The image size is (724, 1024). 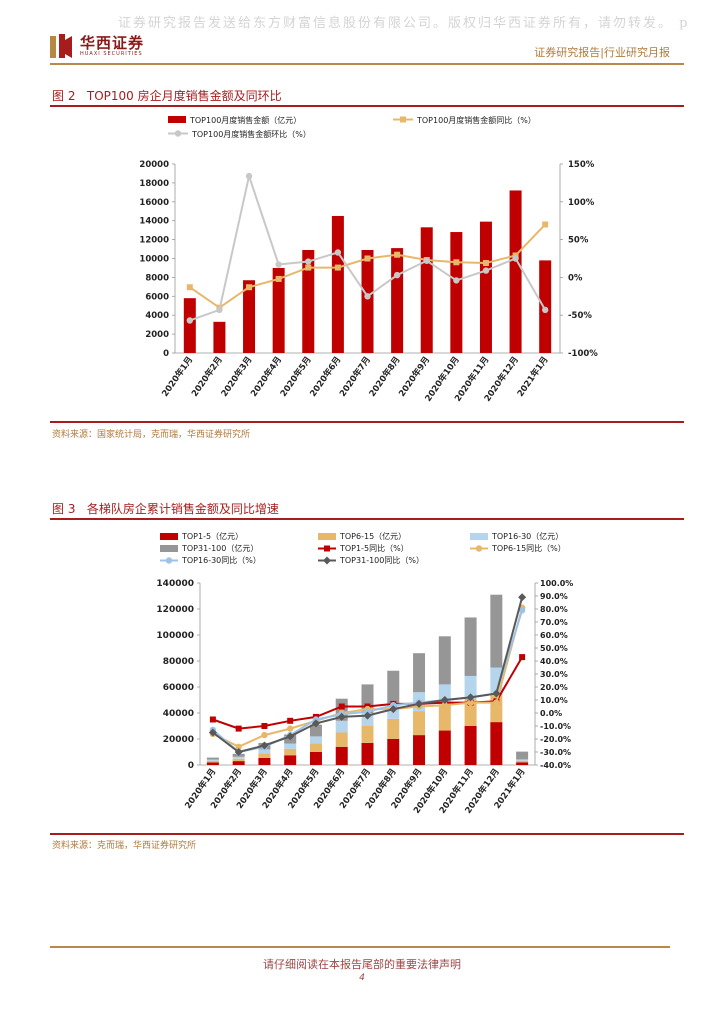 I want to click on legend-label-yoy: TOP100月度销售金额同比（%）, so click(x=476, y=120).